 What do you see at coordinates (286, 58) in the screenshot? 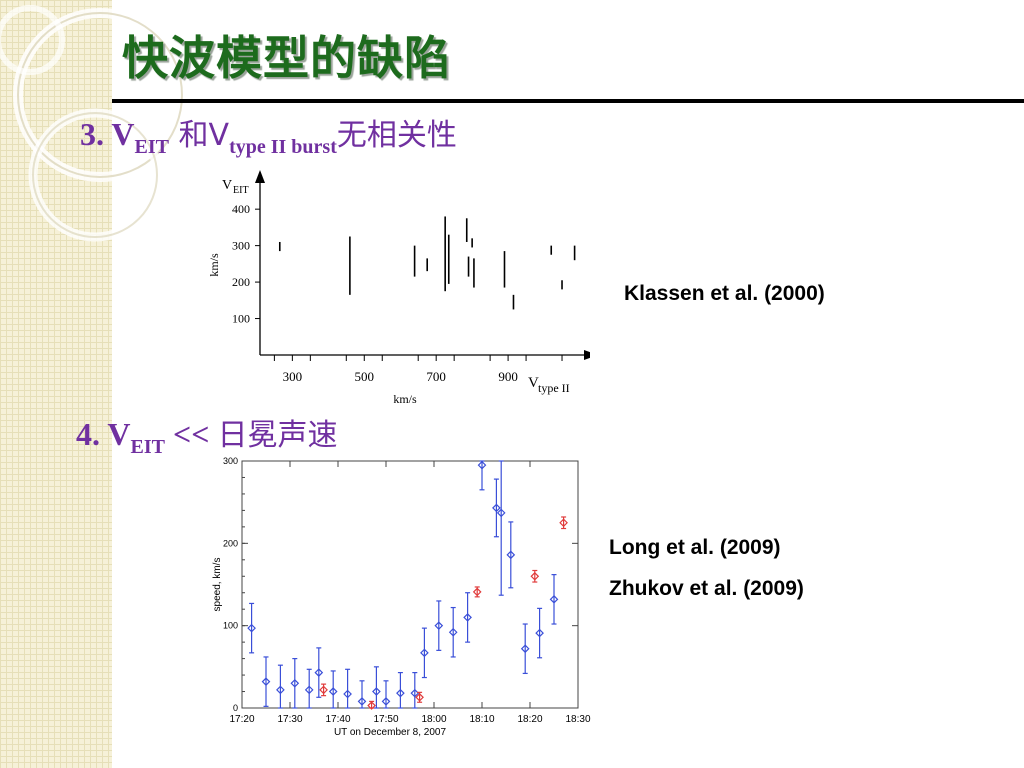
I see `page-title: 快波模型的缺陷` at bounding box center [286, 58].